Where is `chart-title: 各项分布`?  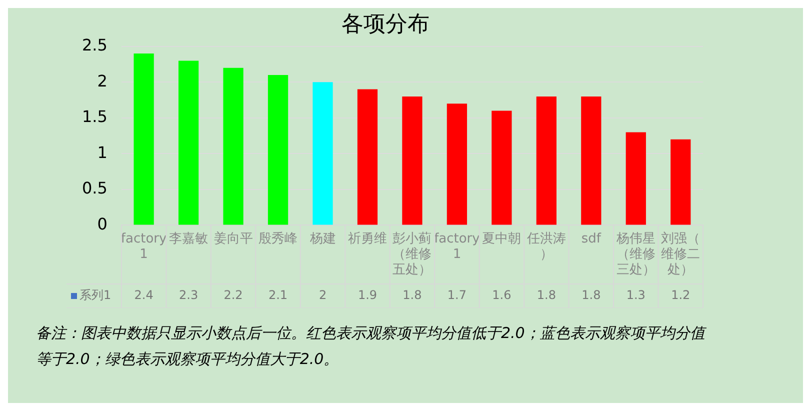
chart-title: 各项分布 is located at coordinates (386, 24).